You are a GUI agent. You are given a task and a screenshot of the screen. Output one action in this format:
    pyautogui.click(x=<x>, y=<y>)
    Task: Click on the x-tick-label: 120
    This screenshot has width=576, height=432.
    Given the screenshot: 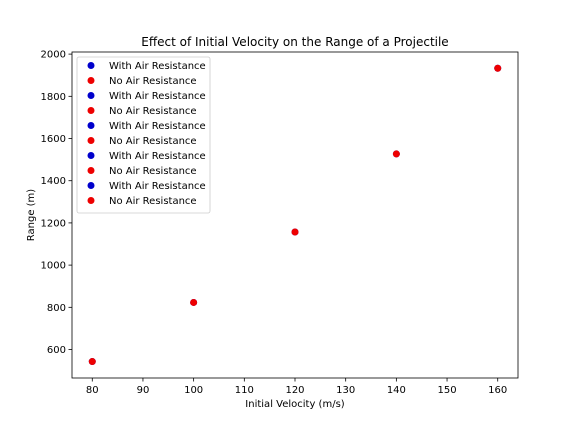 What is the action you would take?
    pyautogui.click(x=294, y=390)
    